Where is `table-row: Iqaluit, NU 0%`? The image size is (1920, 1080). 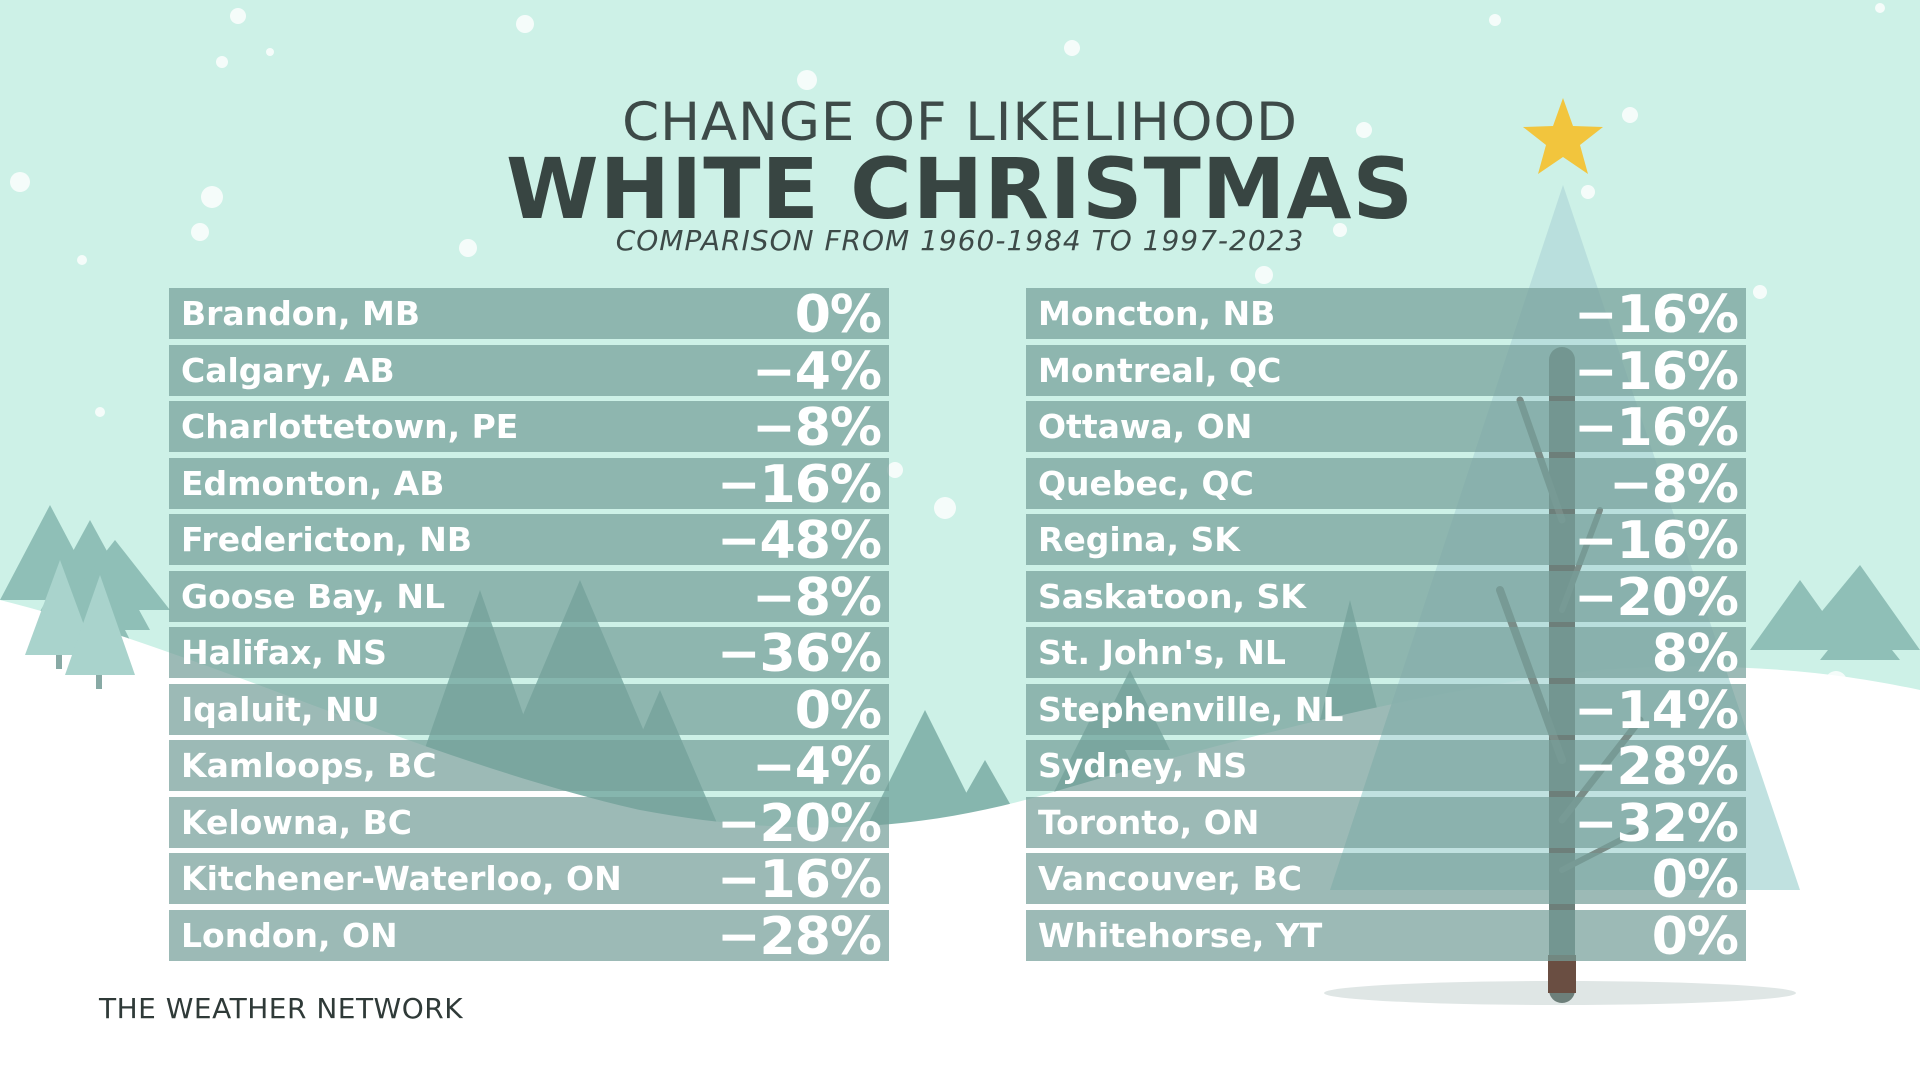
table-row: Iqaluit, NU 0% is located at coordinates (529, 710).